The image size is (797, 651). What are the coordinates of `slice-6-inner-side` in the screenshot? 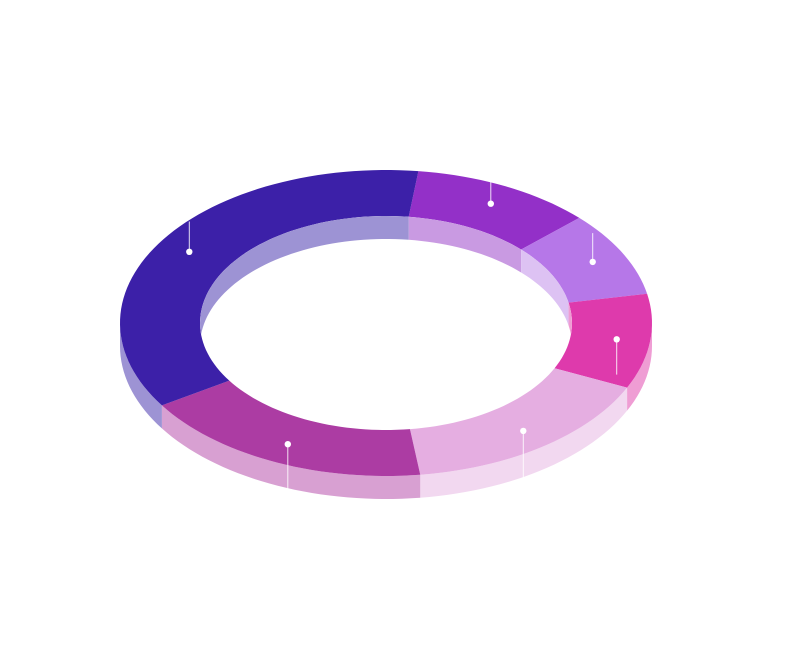 It's located at (304, 281).